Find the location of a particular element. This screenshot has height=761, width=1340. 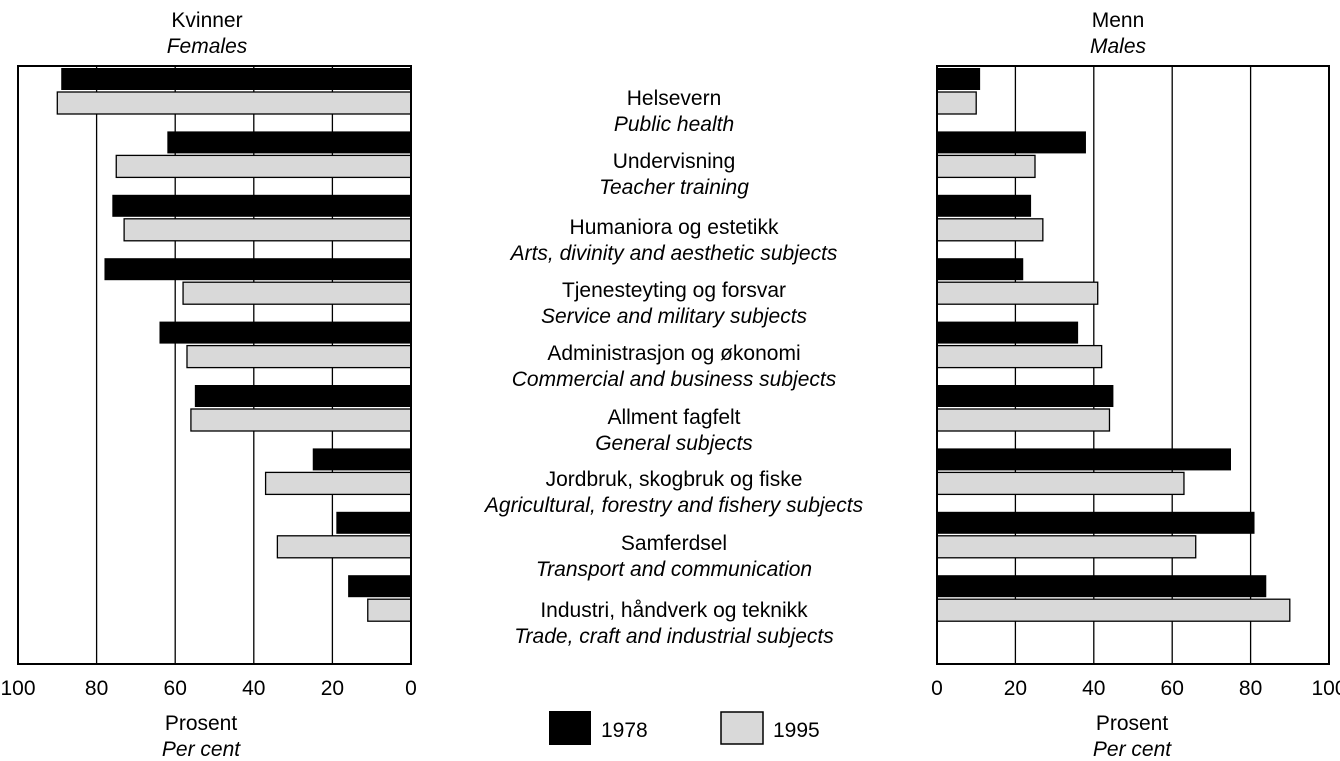

category-label-no: Samferdsel is located at coordinates (674, 543).